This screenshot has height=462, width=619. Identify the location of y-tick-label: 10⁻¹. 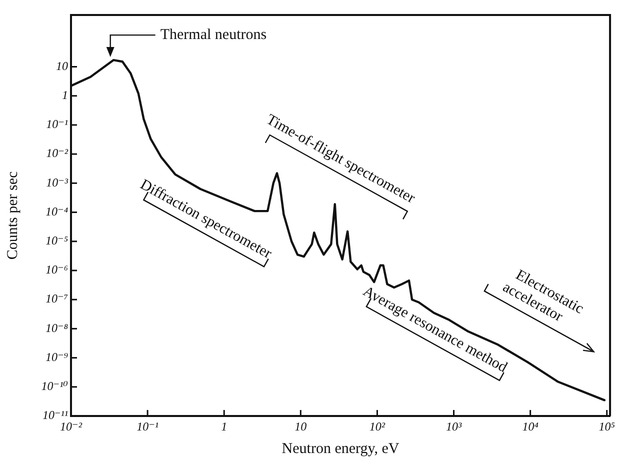
(57, 124).